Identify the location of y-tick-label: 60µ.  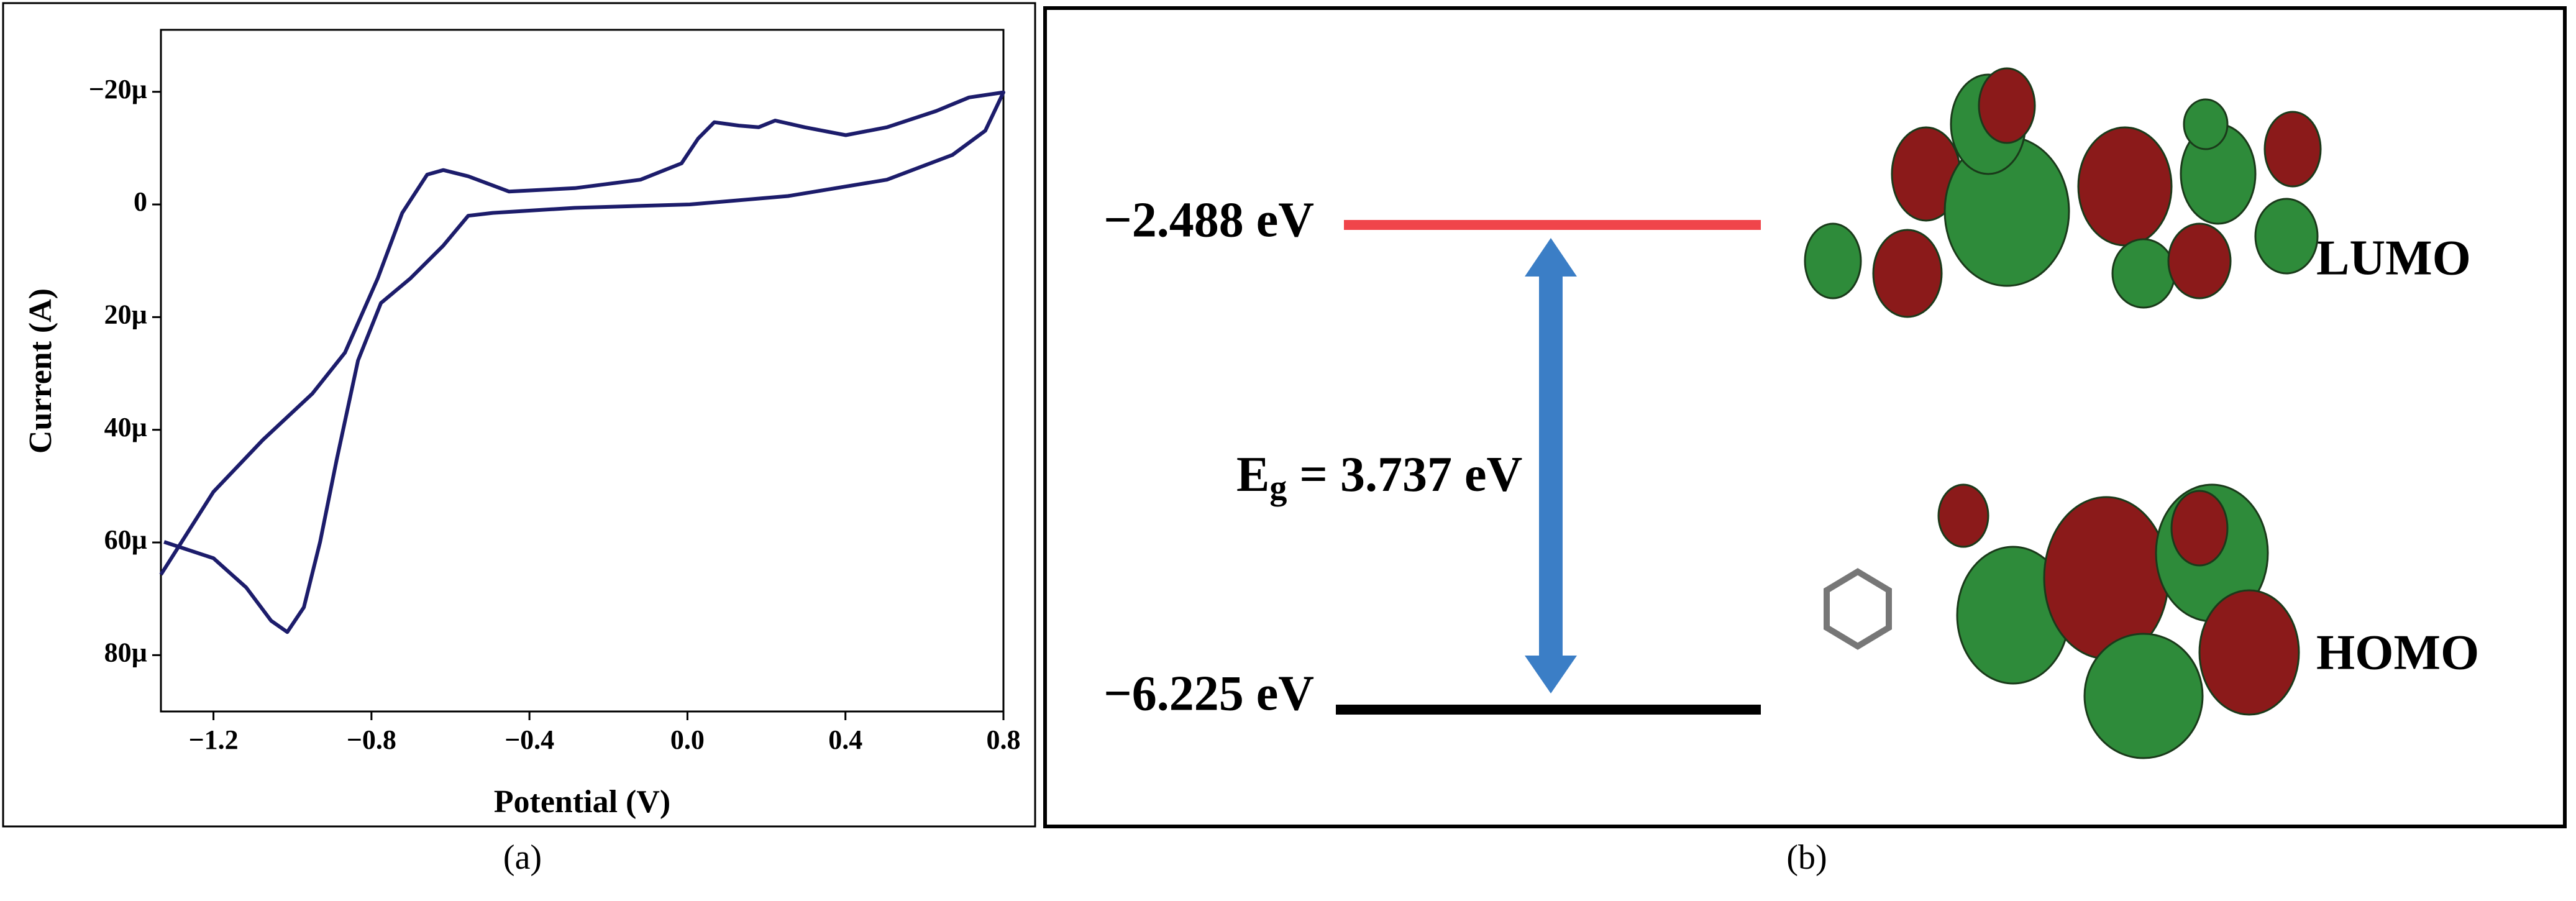
(125, 539).